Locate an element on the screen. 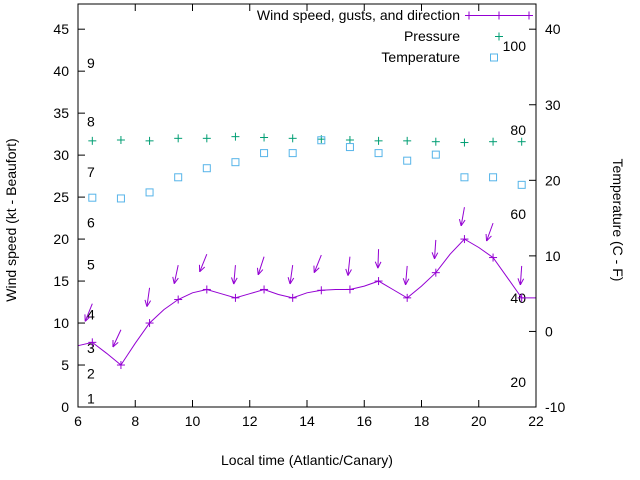 The height and width of the screenshot is (480, 640). x-axis-title: Local time (Atlantic/Canary) is located at coordinates (307, 460).